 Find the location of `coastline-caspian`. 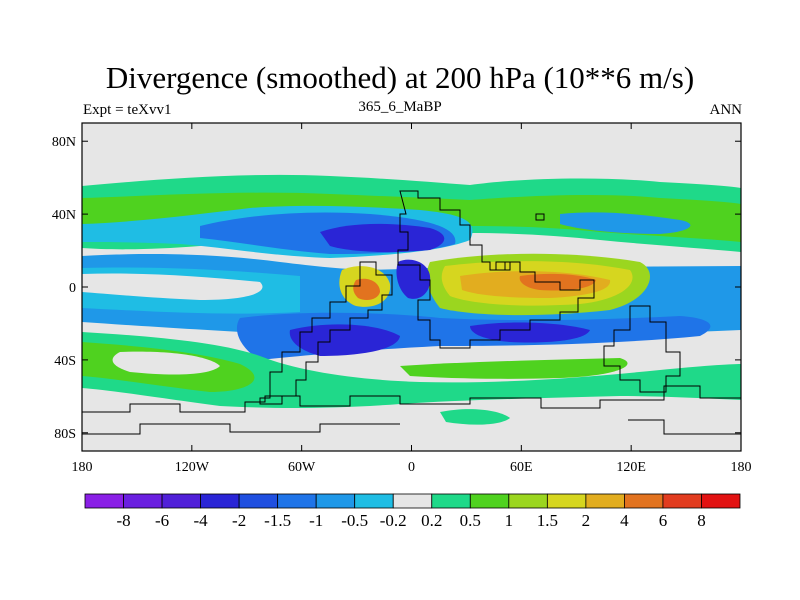

coastline-caspian is located at coordinates (540, 217).